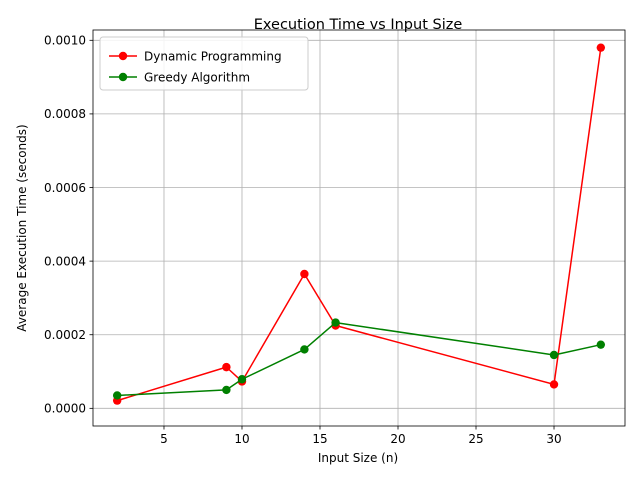 The width and height of the screenshot is (640, 480). What do you see at coordinates (197, 78) in the screenshot?
I see `legend-label-greedy-algorithm: Greedy Algorithm` at bounding box center [197, 78].